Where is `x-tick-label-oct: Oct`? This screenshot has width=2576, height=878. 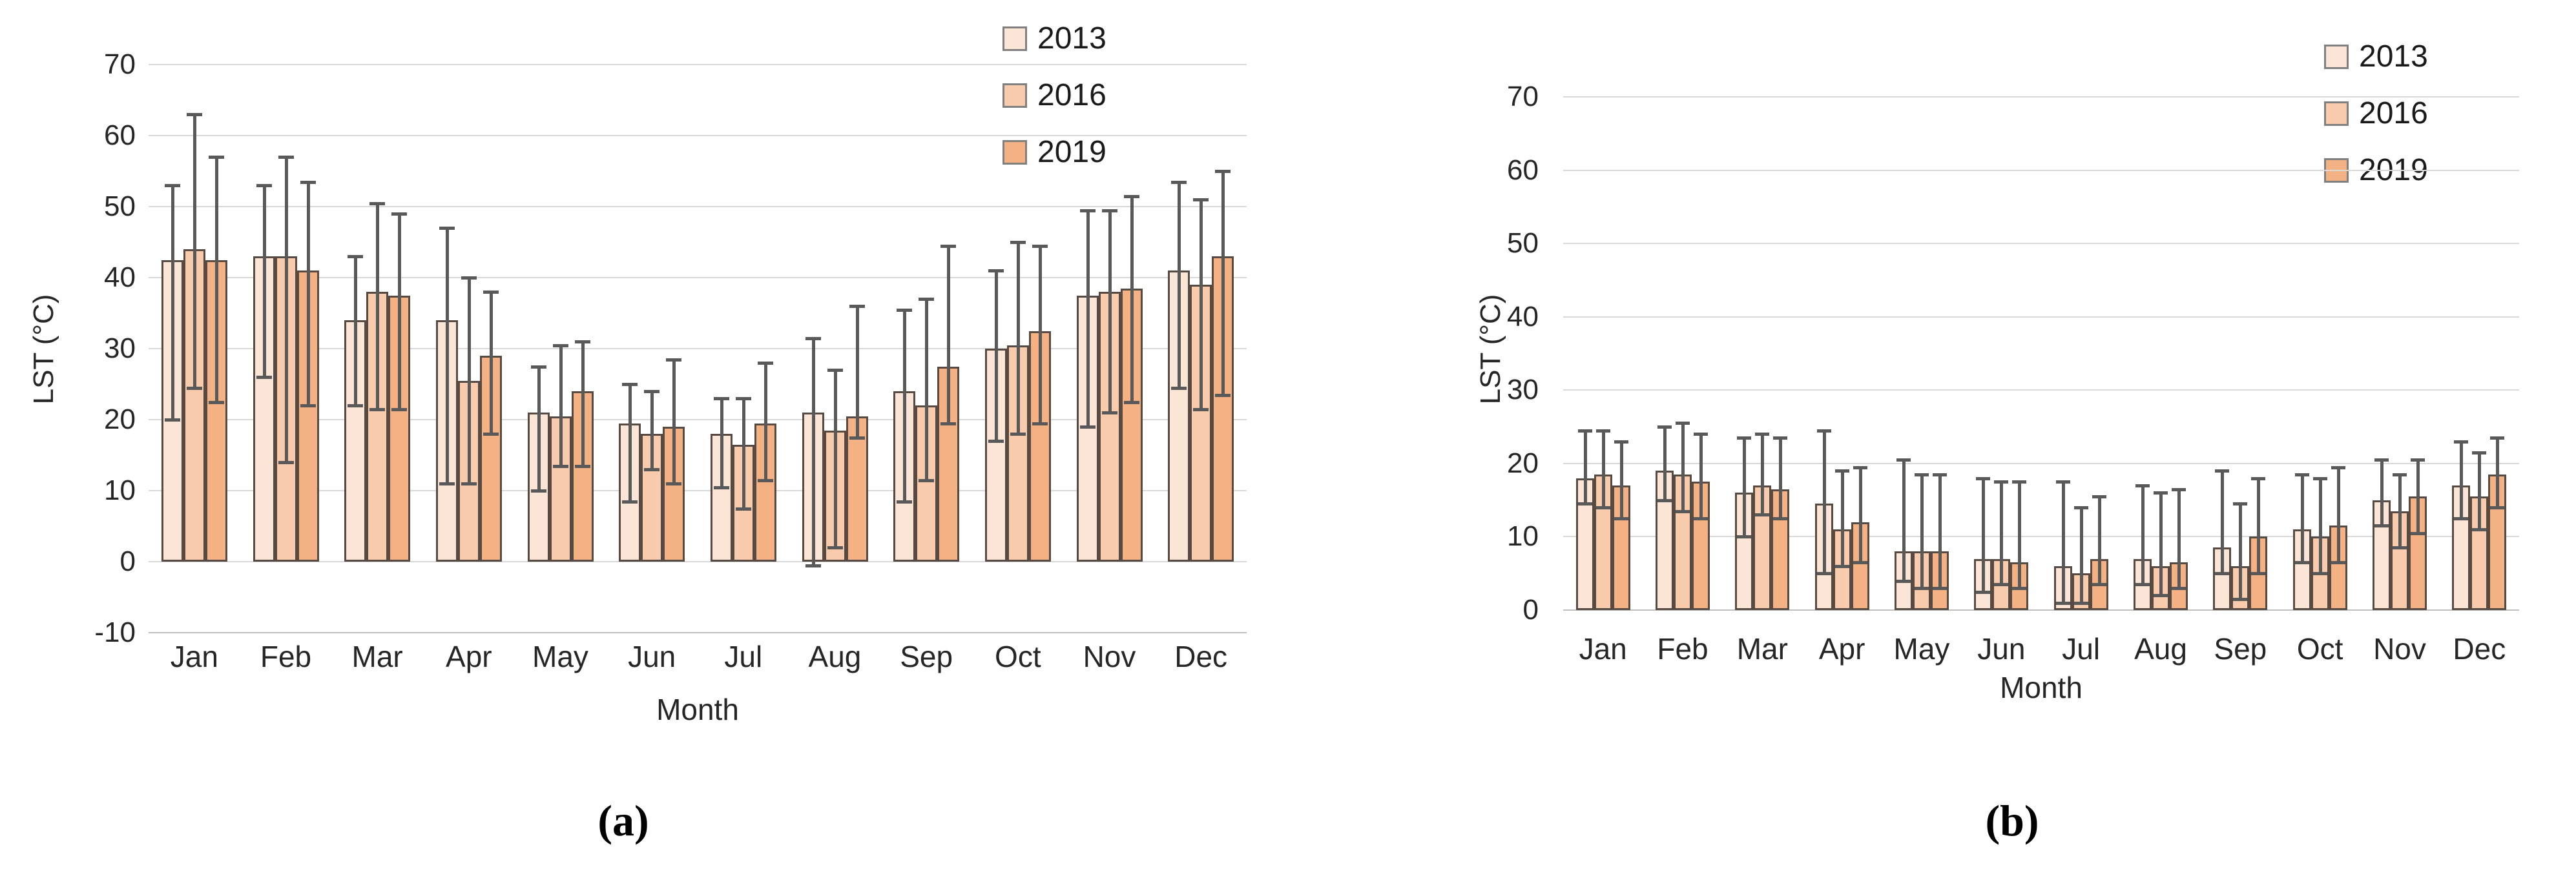
x-tick-label-oct: Oct is located at coordinates (1018, 657).